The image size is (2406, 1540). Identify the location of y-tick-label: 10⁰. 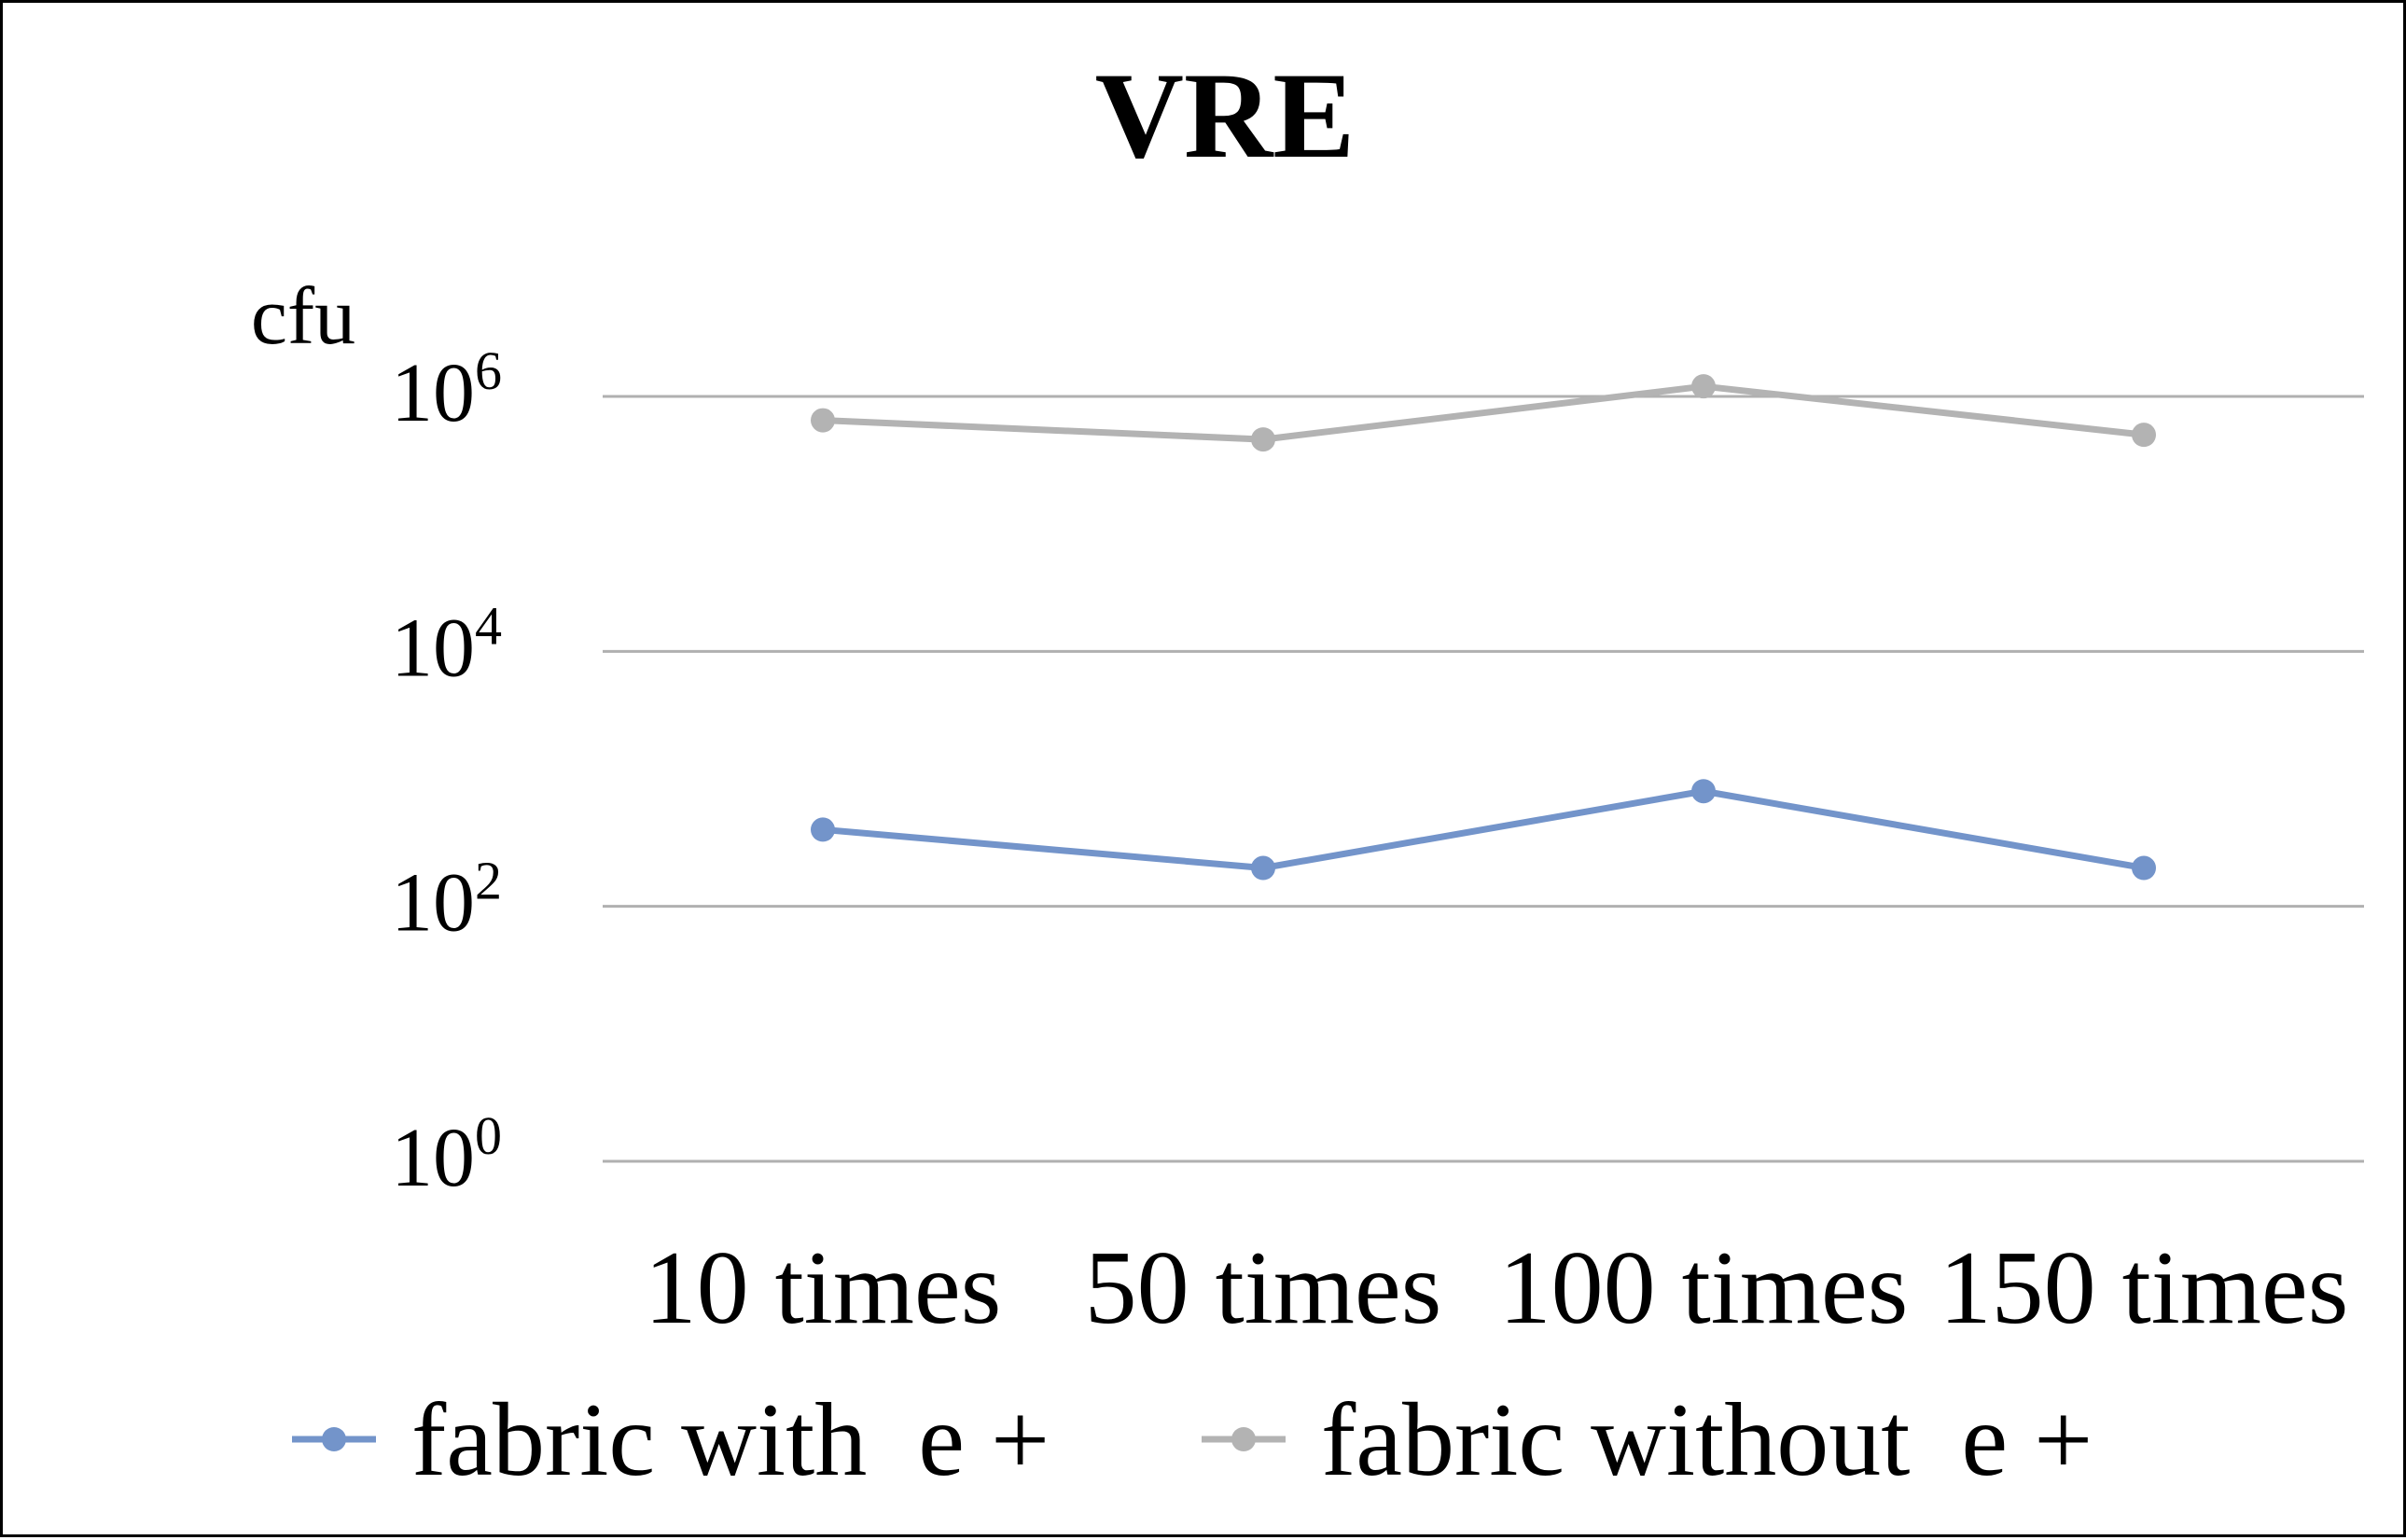
(446, 1154).